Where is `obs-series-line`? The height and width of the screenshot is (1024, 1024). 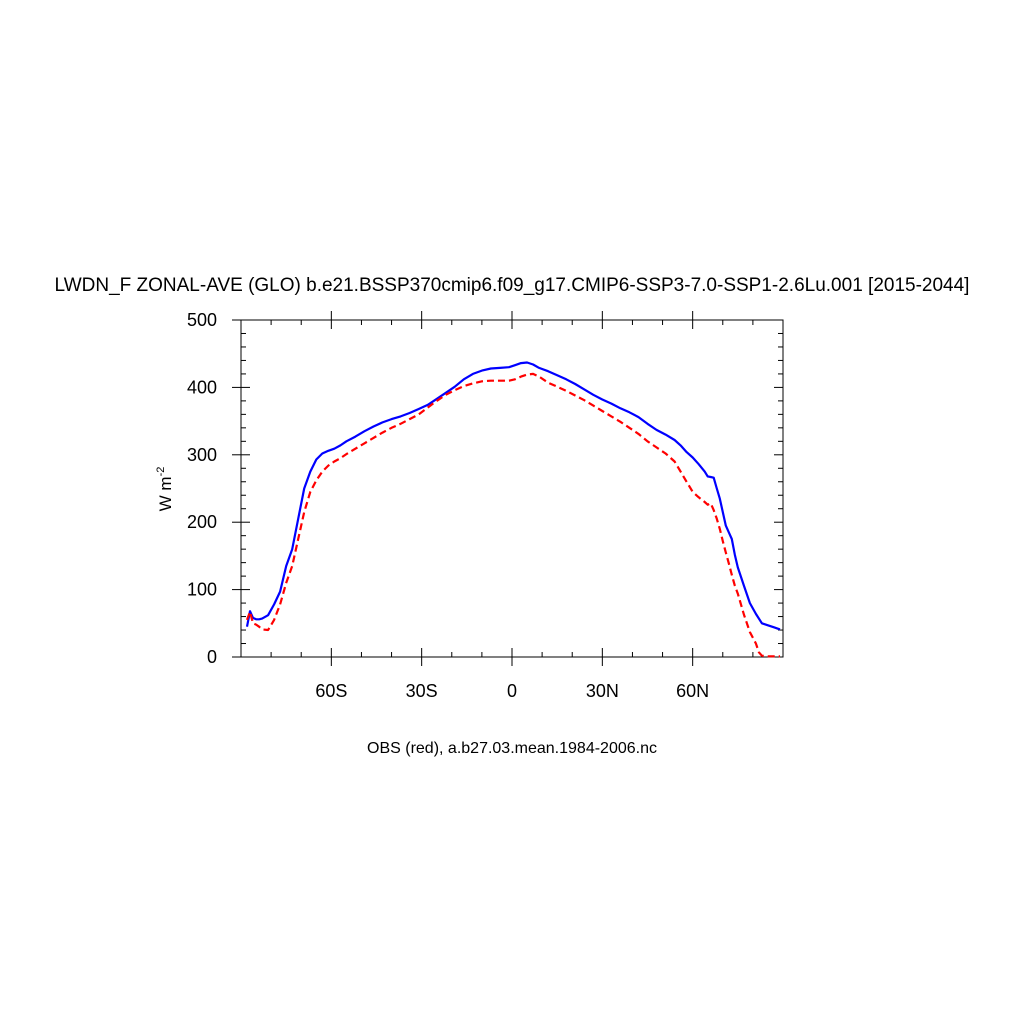
obs-series-line is located at coordinates (512, 515).